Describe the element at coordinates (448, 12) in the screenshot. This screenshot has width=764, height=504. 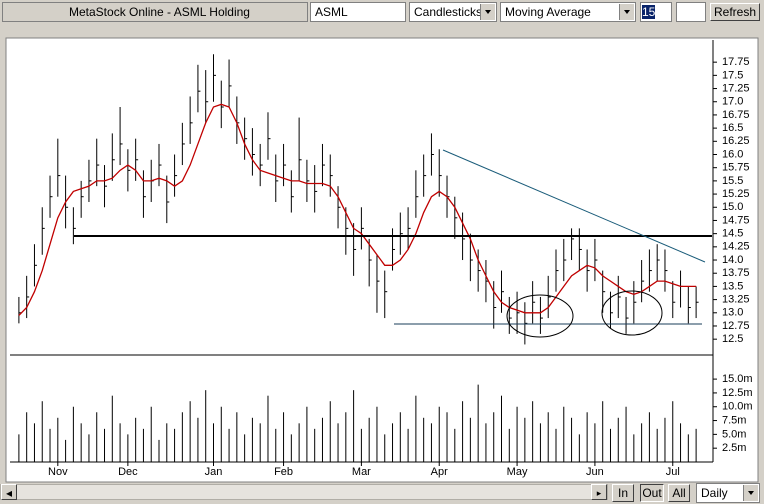
I see `chart-style: Candlesticks` at that location.